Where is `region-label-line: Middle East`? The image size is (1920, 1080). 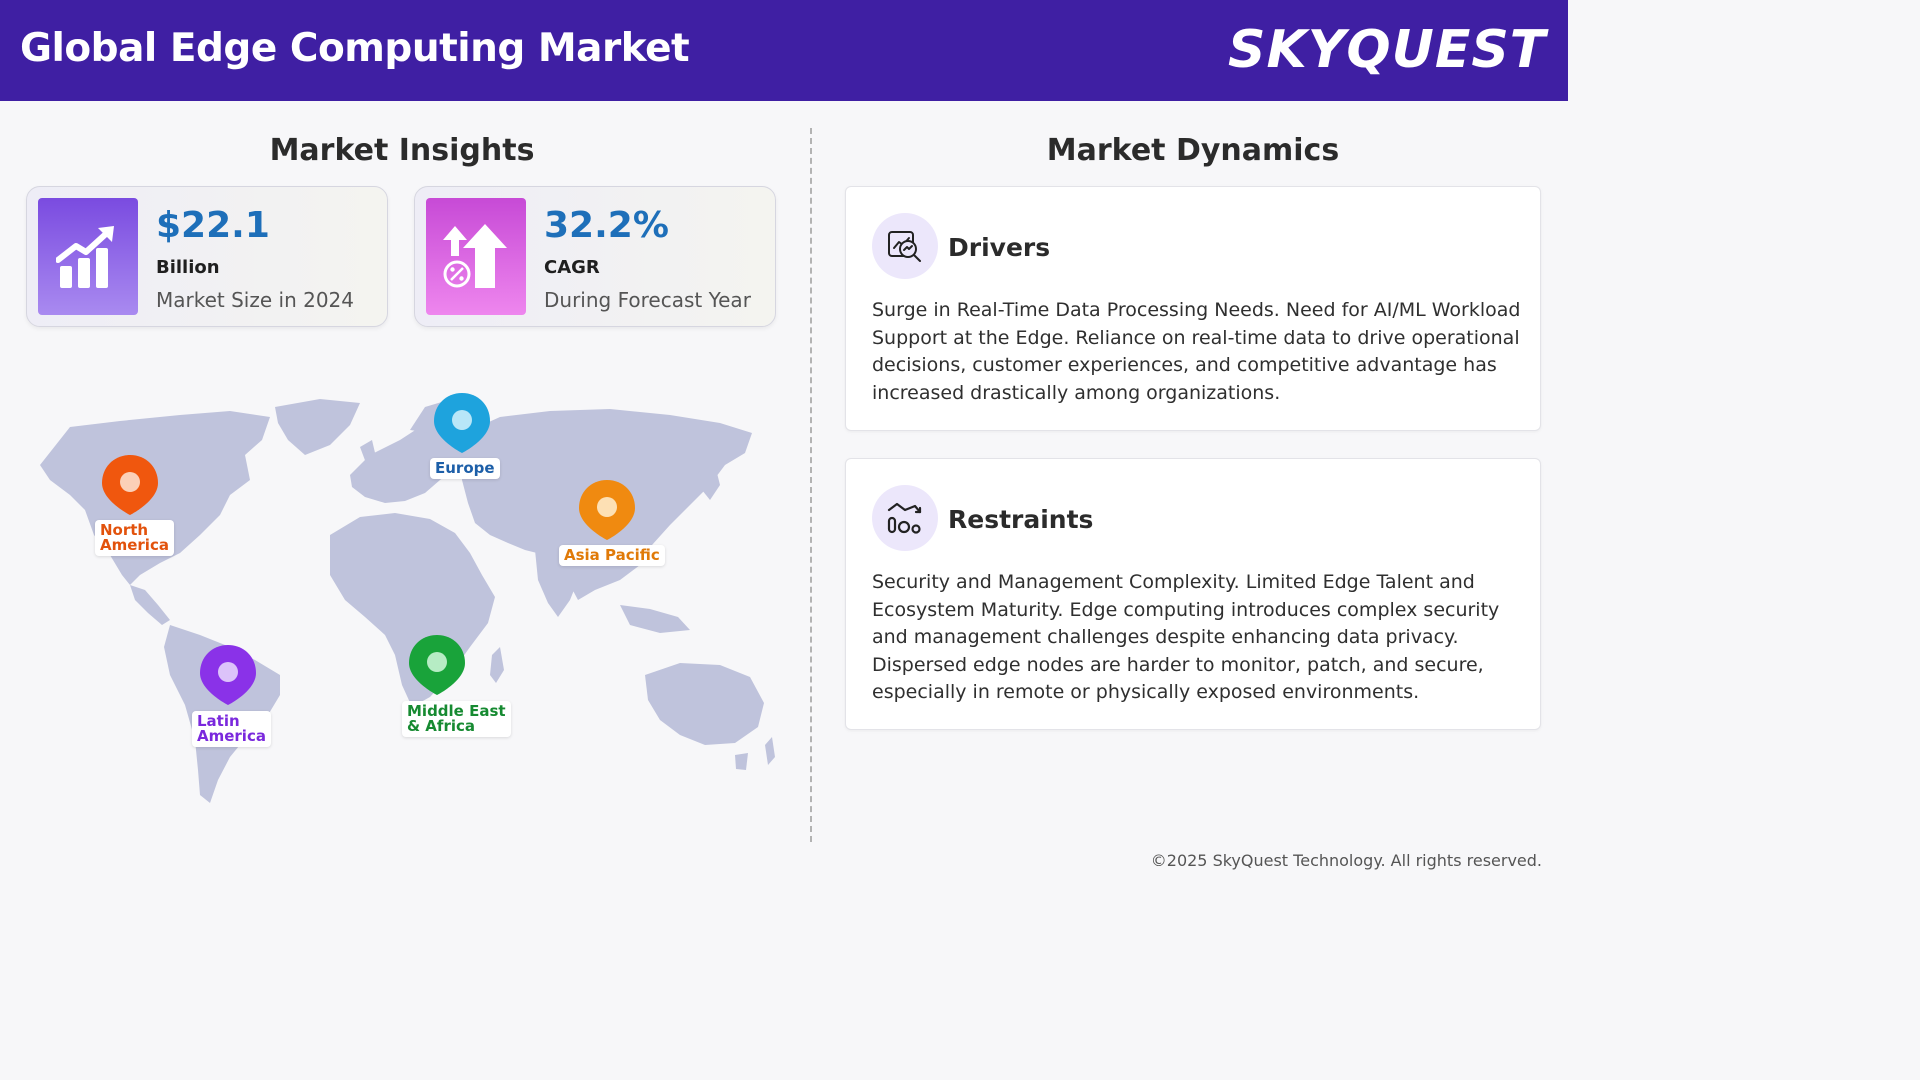 region-label-line: Middle East is located at coordinates (456, 711).